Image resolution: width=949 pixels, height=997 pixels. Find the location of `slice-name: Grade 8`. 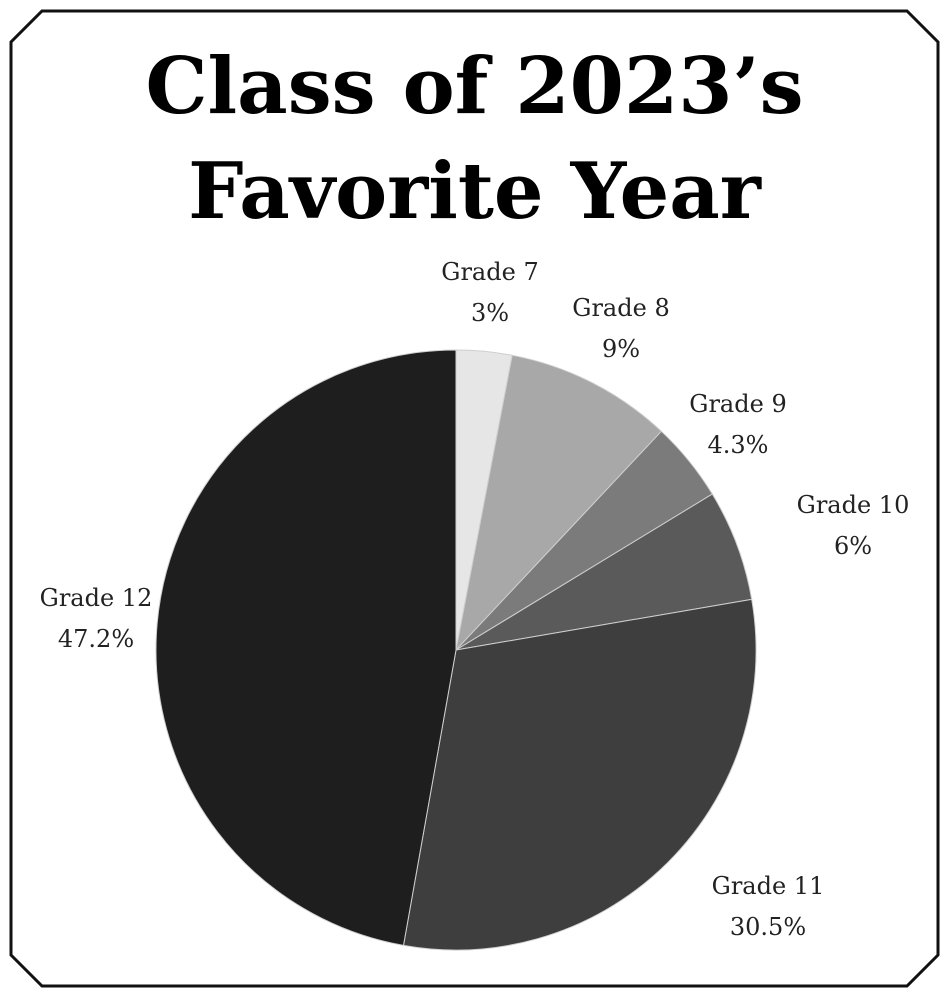

slice-name: Grade 8 is located at coordinates (621, 308).